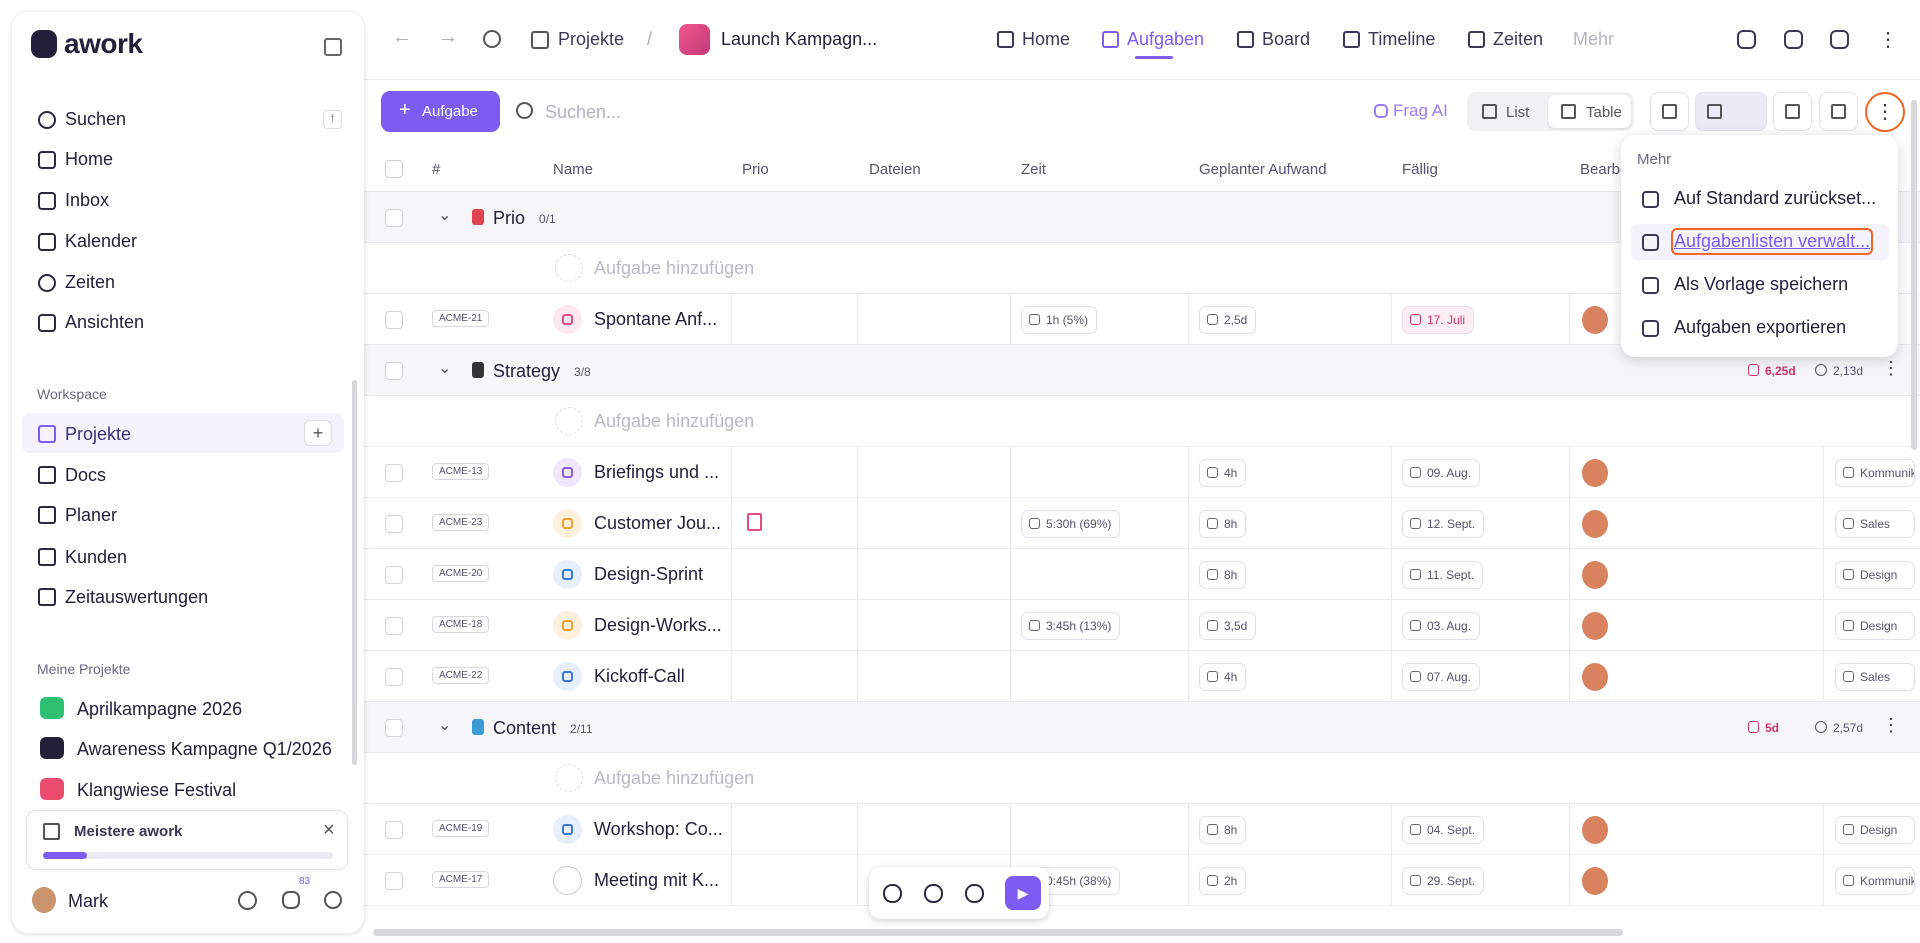  What do you see at coordinates (1023, 893) in the screenshot?
I see `timer-button: ▶` at bounding box center [1023, 893].